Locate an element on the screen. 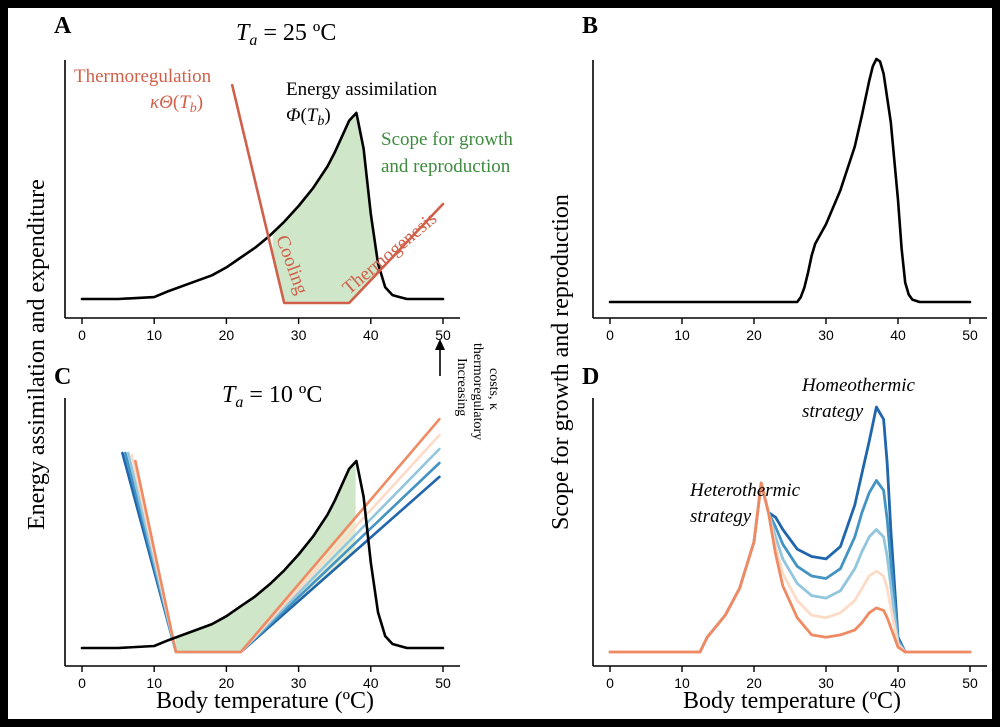  energy-assimilation-curve-c is located at coordinates (262, 554).